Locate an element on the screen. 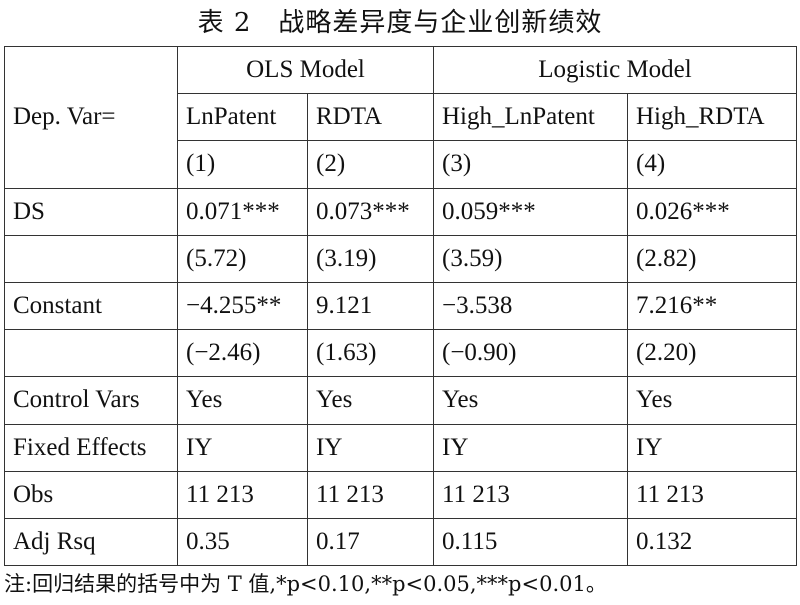 The width and height of the screenshot is (800, 605). model-number: (2) is located at coordinates (370, 164).